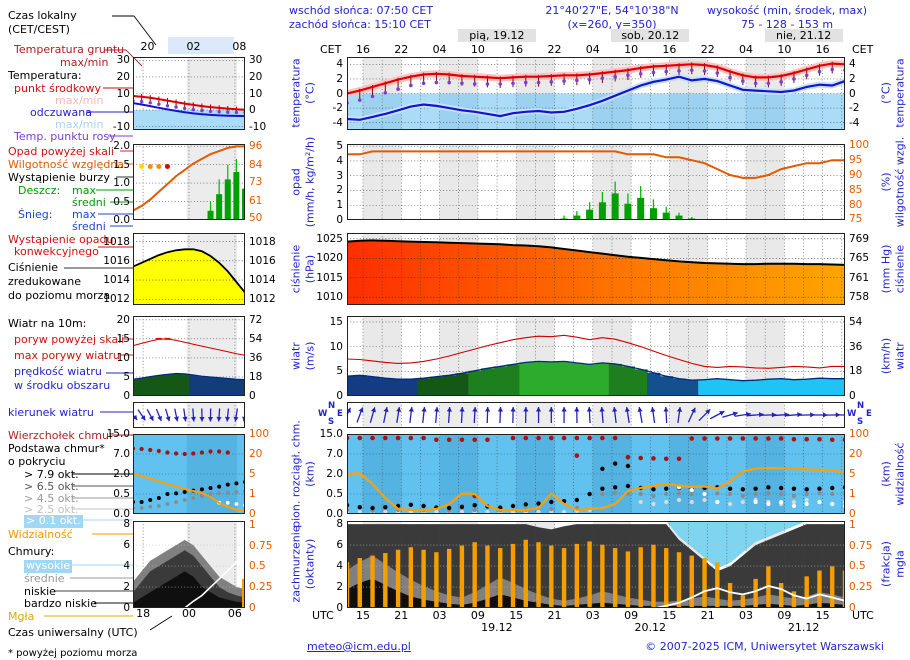 This screenshot has height=660, width=910. Describe the element at coordinates (123, 60) in the screenshot. I see `mini-tick-temp-left: 30` at that location.